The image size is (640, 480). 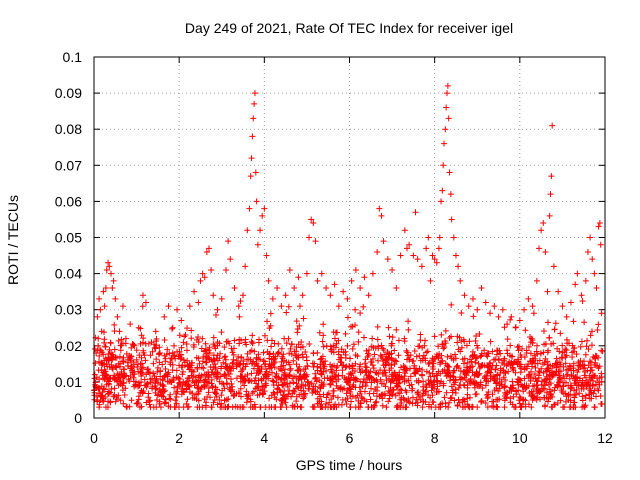 I want to click on y-tick-label: 0.1, so click(x=73, y=57).